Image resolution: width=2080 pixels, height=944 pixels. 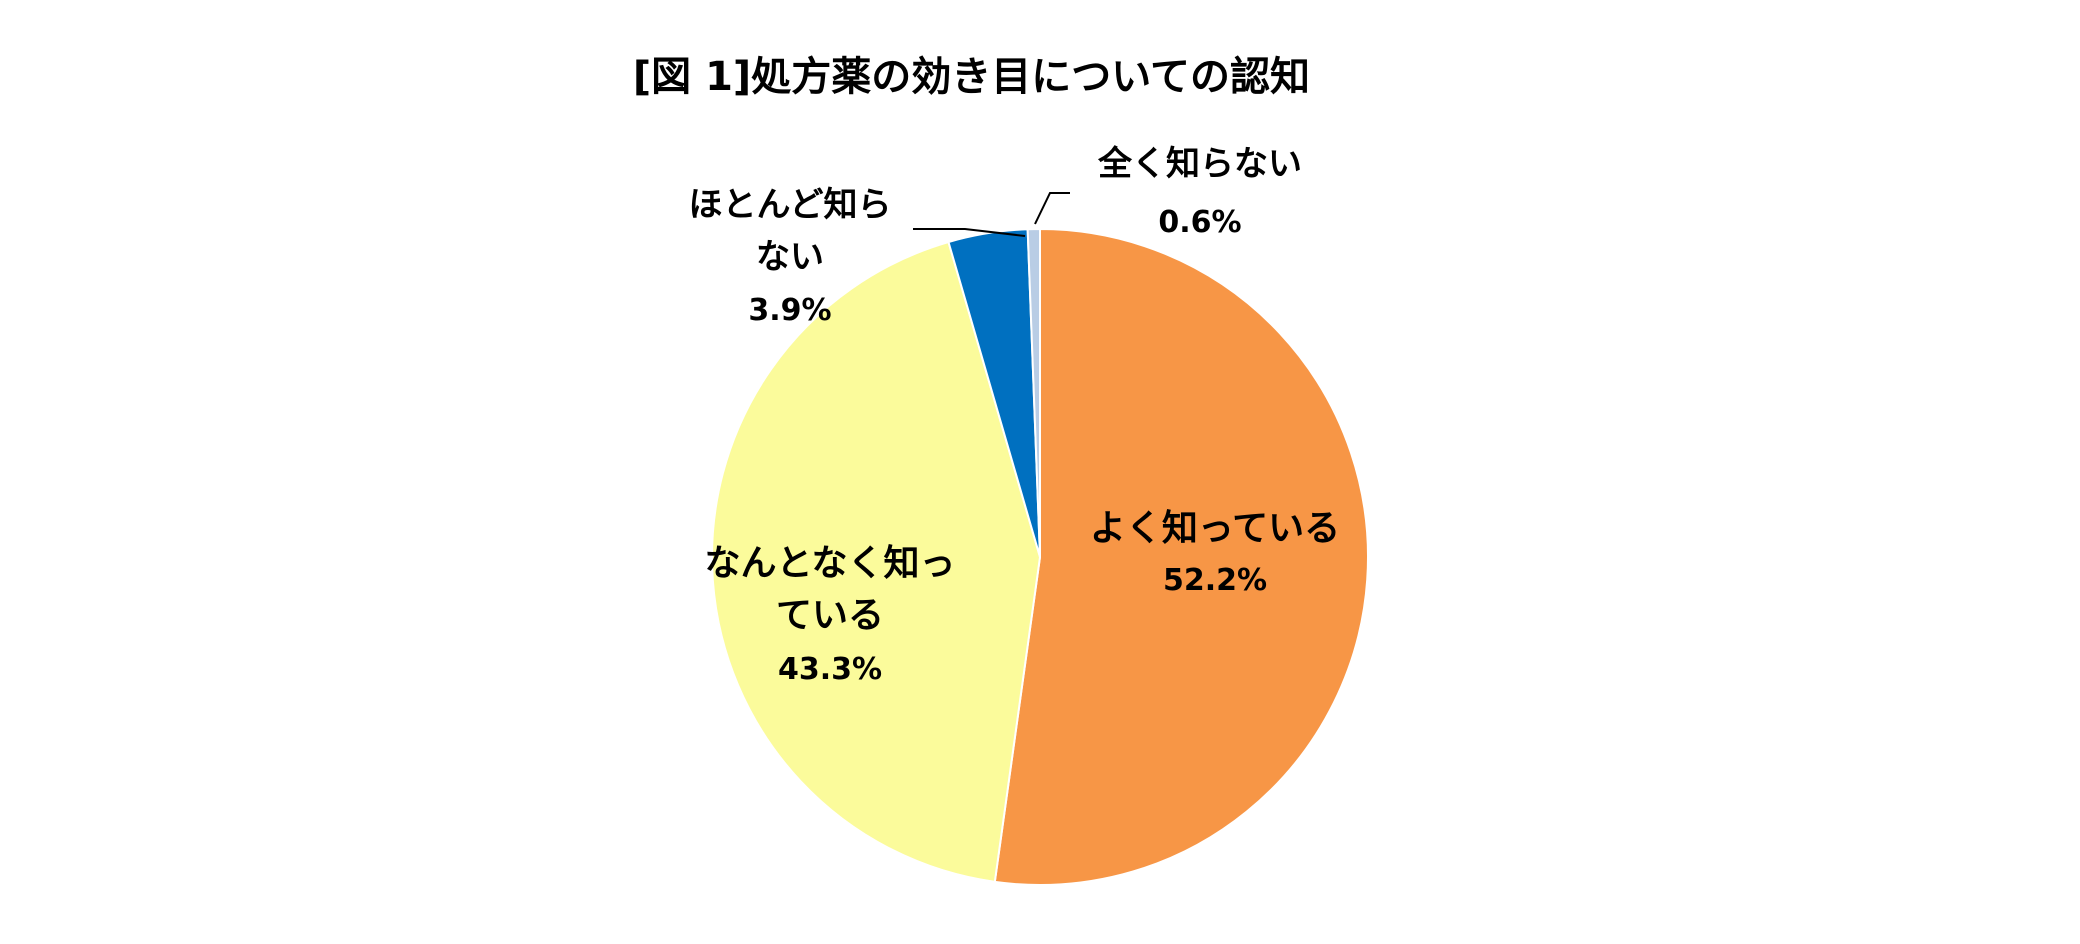 What do you see at coordinates (971, 77) in the screenshot?
I see `chart-title: [図 1]処方薬の効き目についての認知` at bounding box center [971, 77].